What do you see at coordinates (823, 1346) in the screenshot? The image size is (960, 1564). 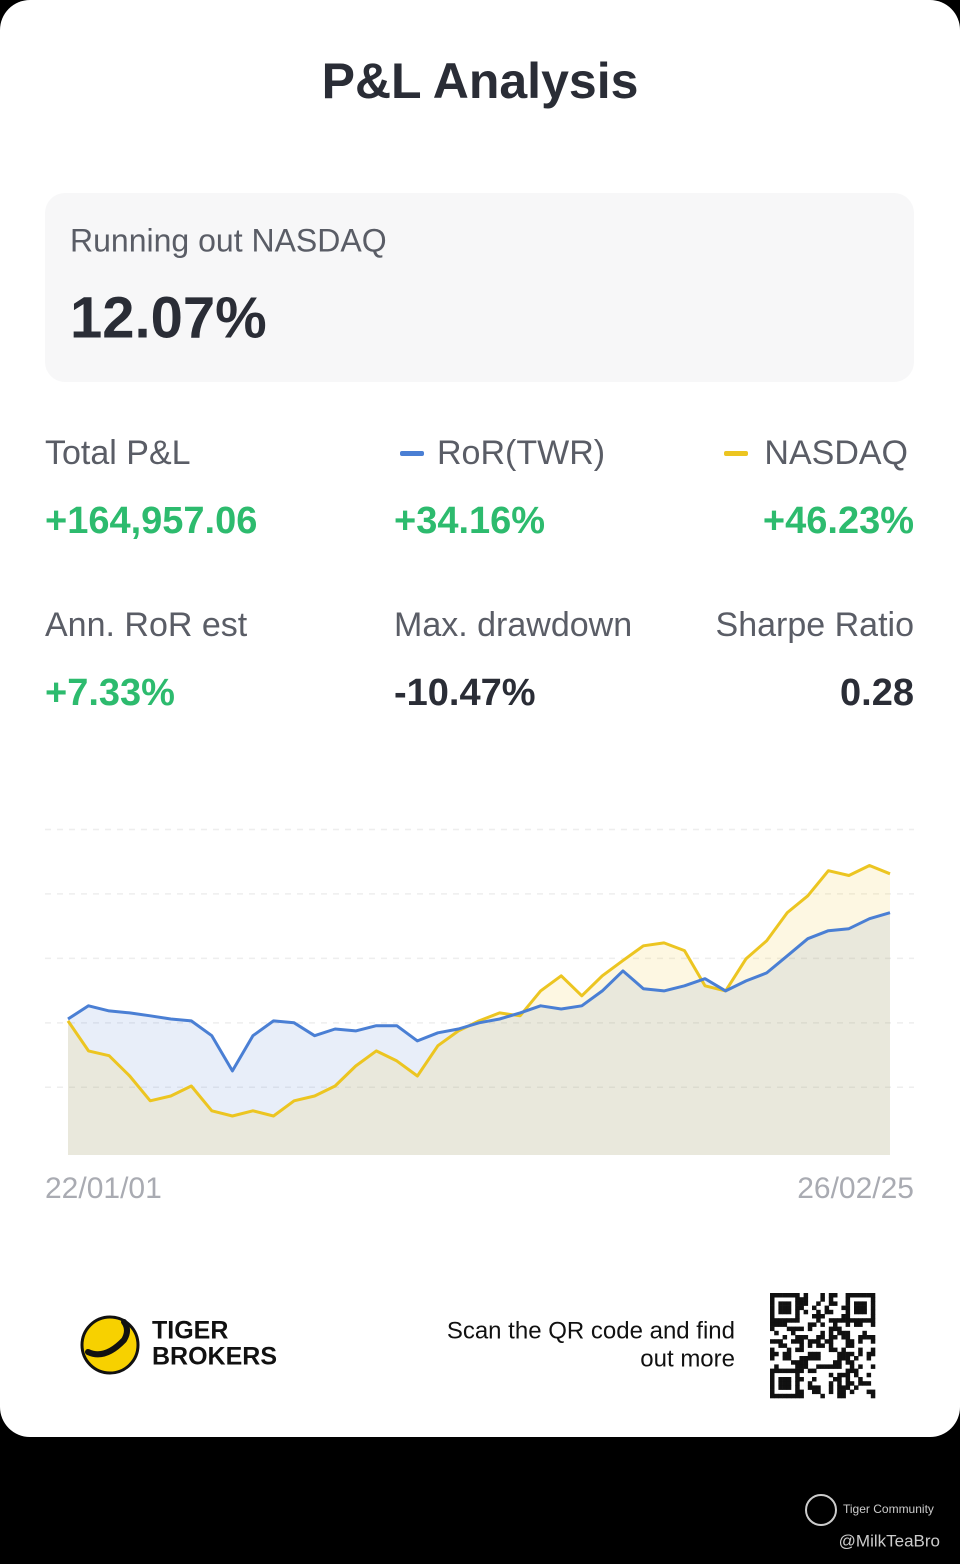 I see `qr-code` at bounding box center [823, 1346].